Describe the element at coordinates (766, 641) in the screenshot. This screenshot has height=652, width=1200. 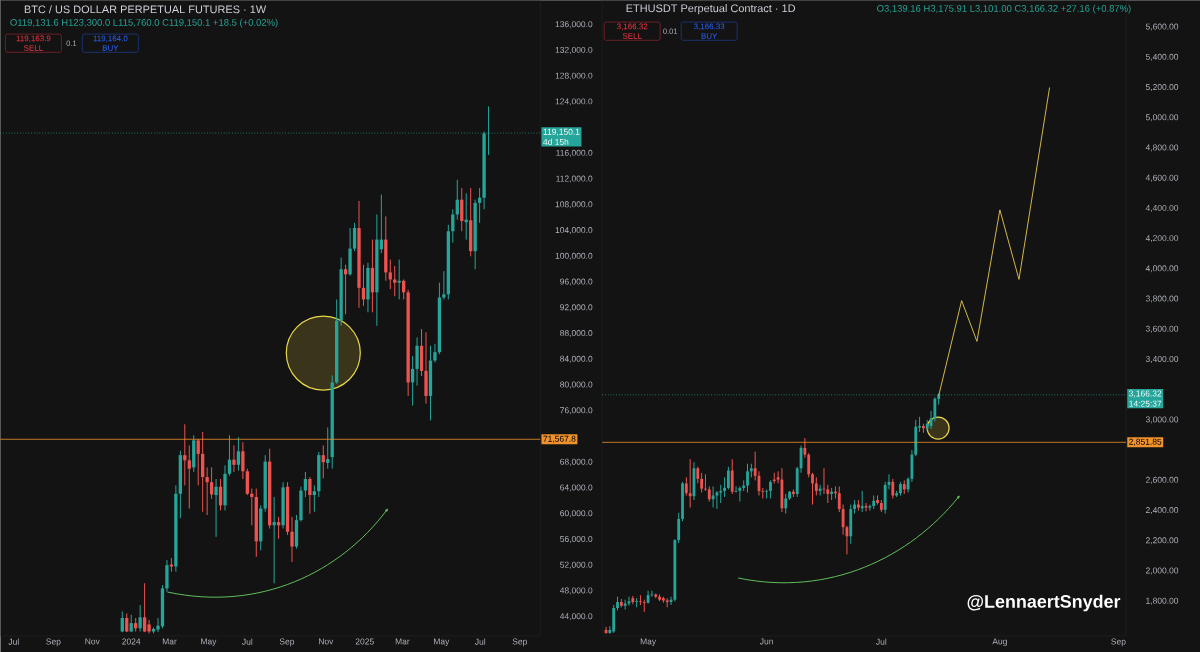
I see `x-tick-label: Jun` at that location.